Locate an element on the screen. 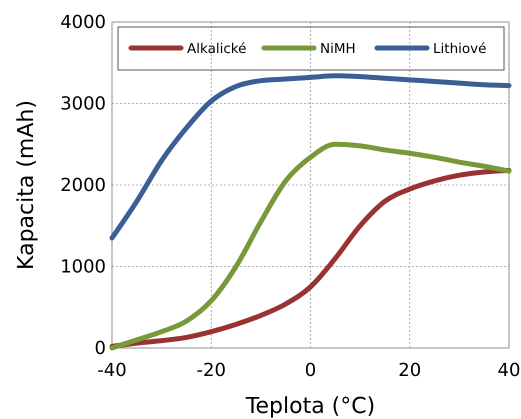 The width and height of the screenshot is (521, 419). y-tick-label: 1000 is located at coordinates (83, 267).